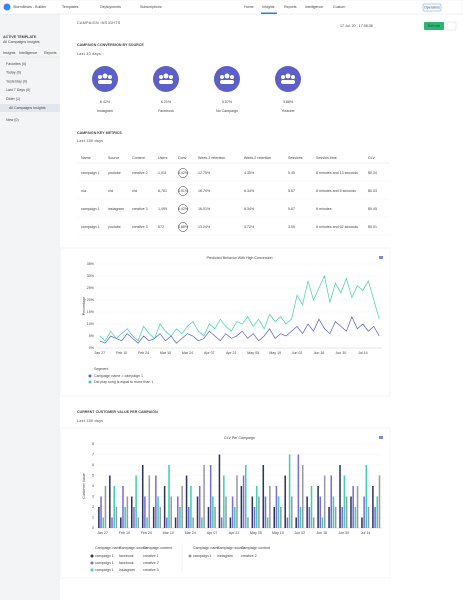 The image size is (463, 600). I want to click on nav-tab: Intelligence, so click(314, 7).